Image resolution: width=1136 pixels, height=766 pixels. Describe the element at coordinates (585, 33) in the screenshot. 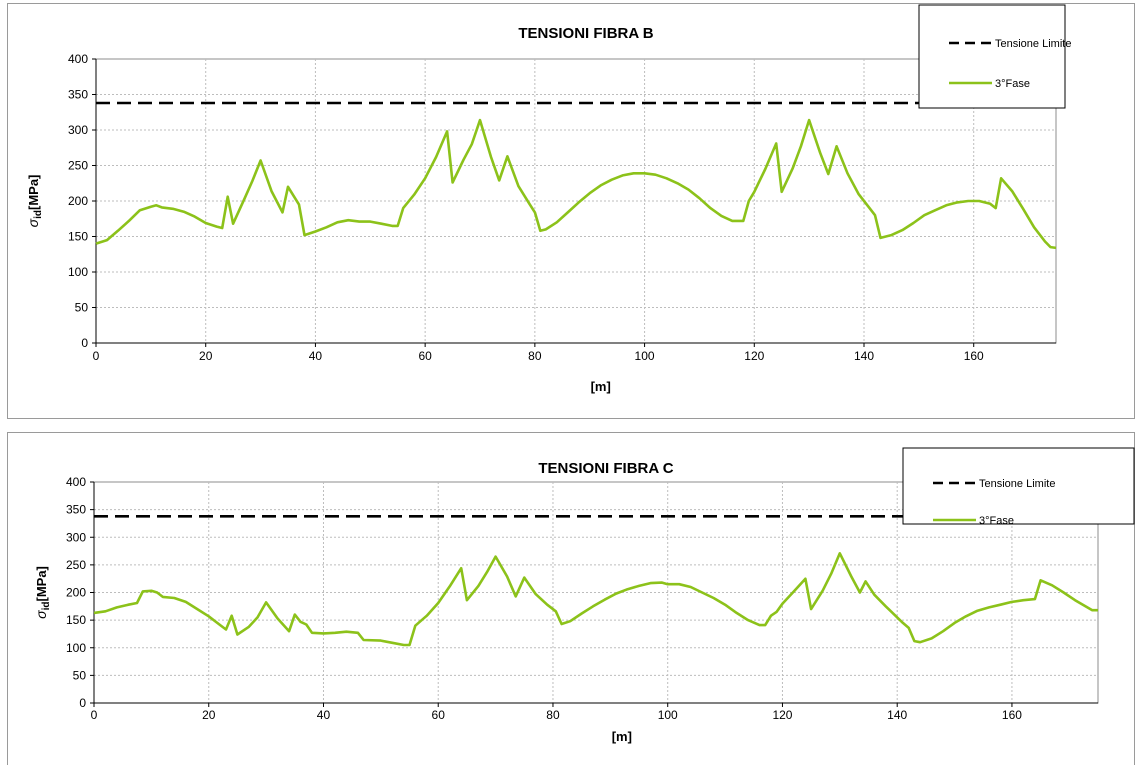

I see `chart-title: TENSIONI FIBRA B` at that location.